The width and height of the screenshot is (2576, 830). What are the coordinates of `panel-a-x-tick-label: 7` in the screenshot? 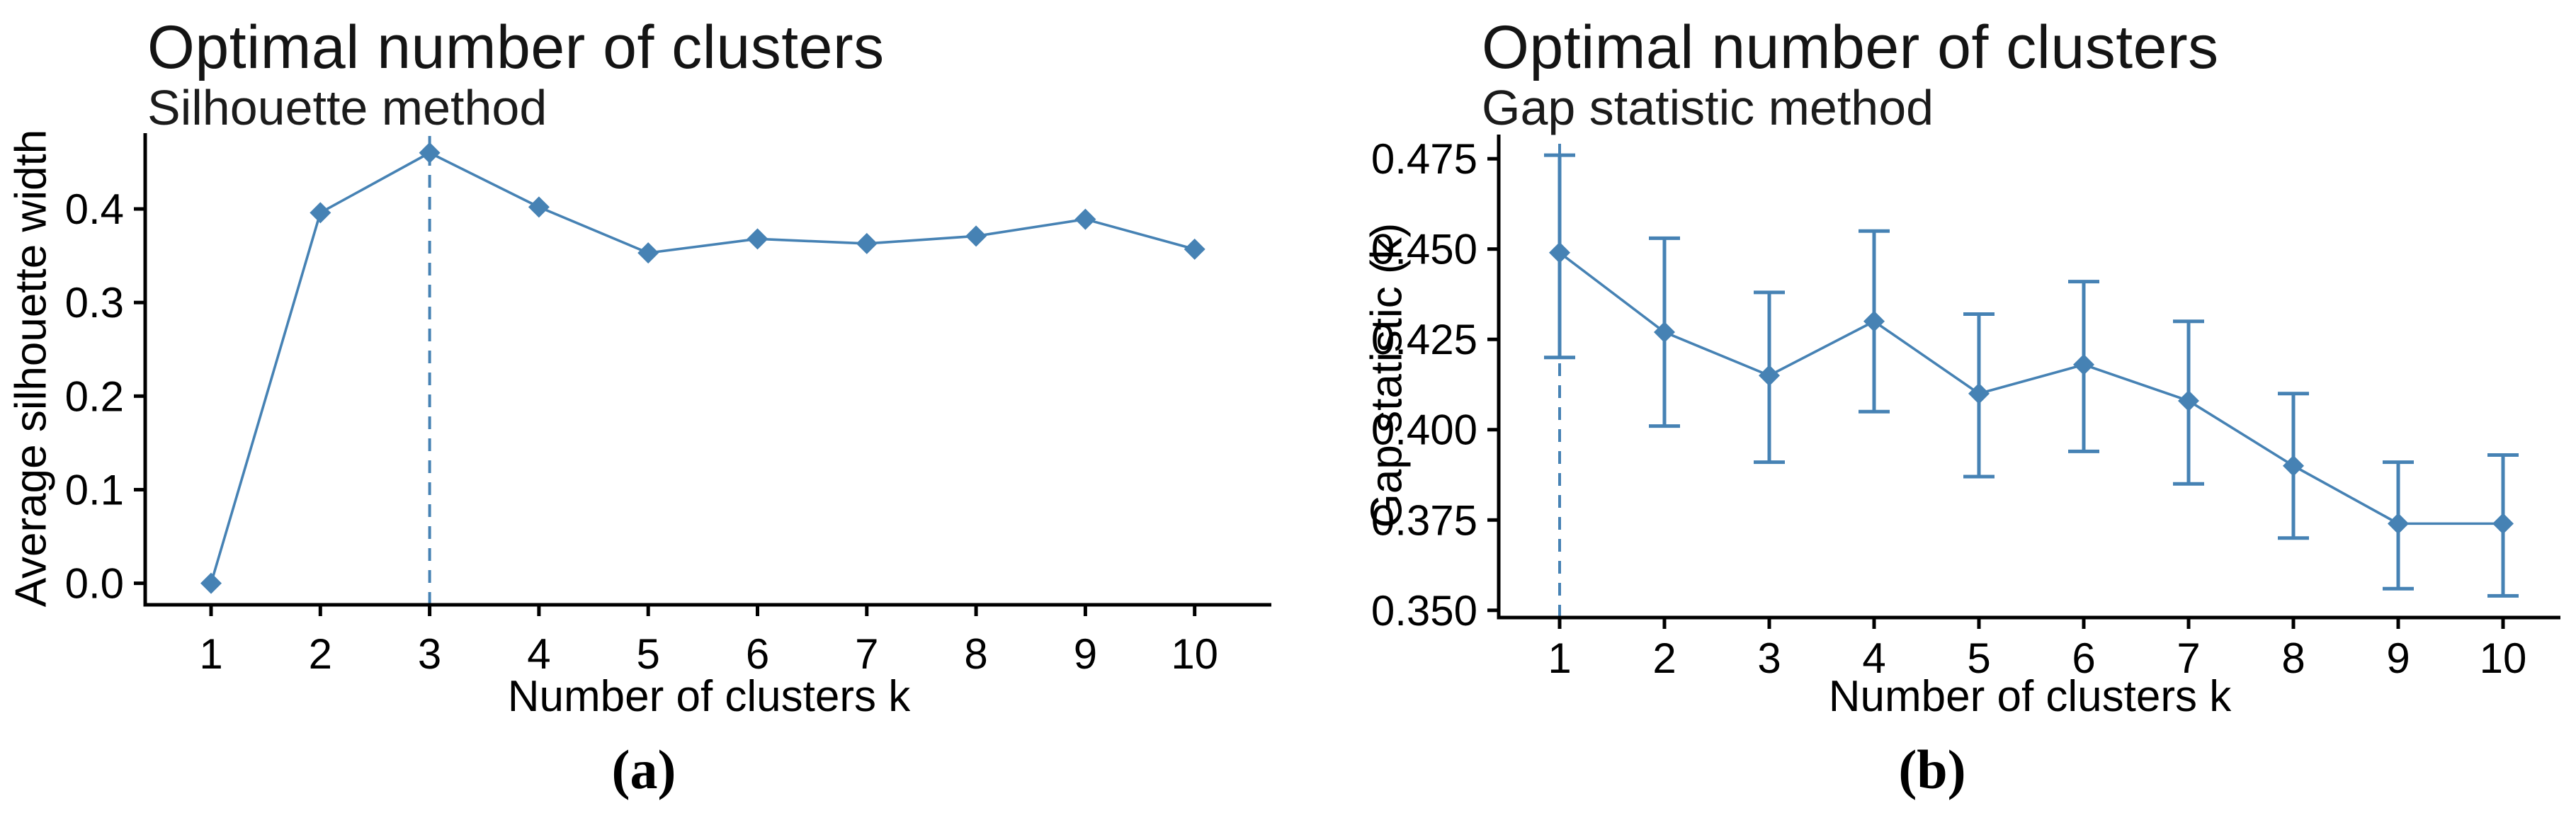 It's located at (866, 654).